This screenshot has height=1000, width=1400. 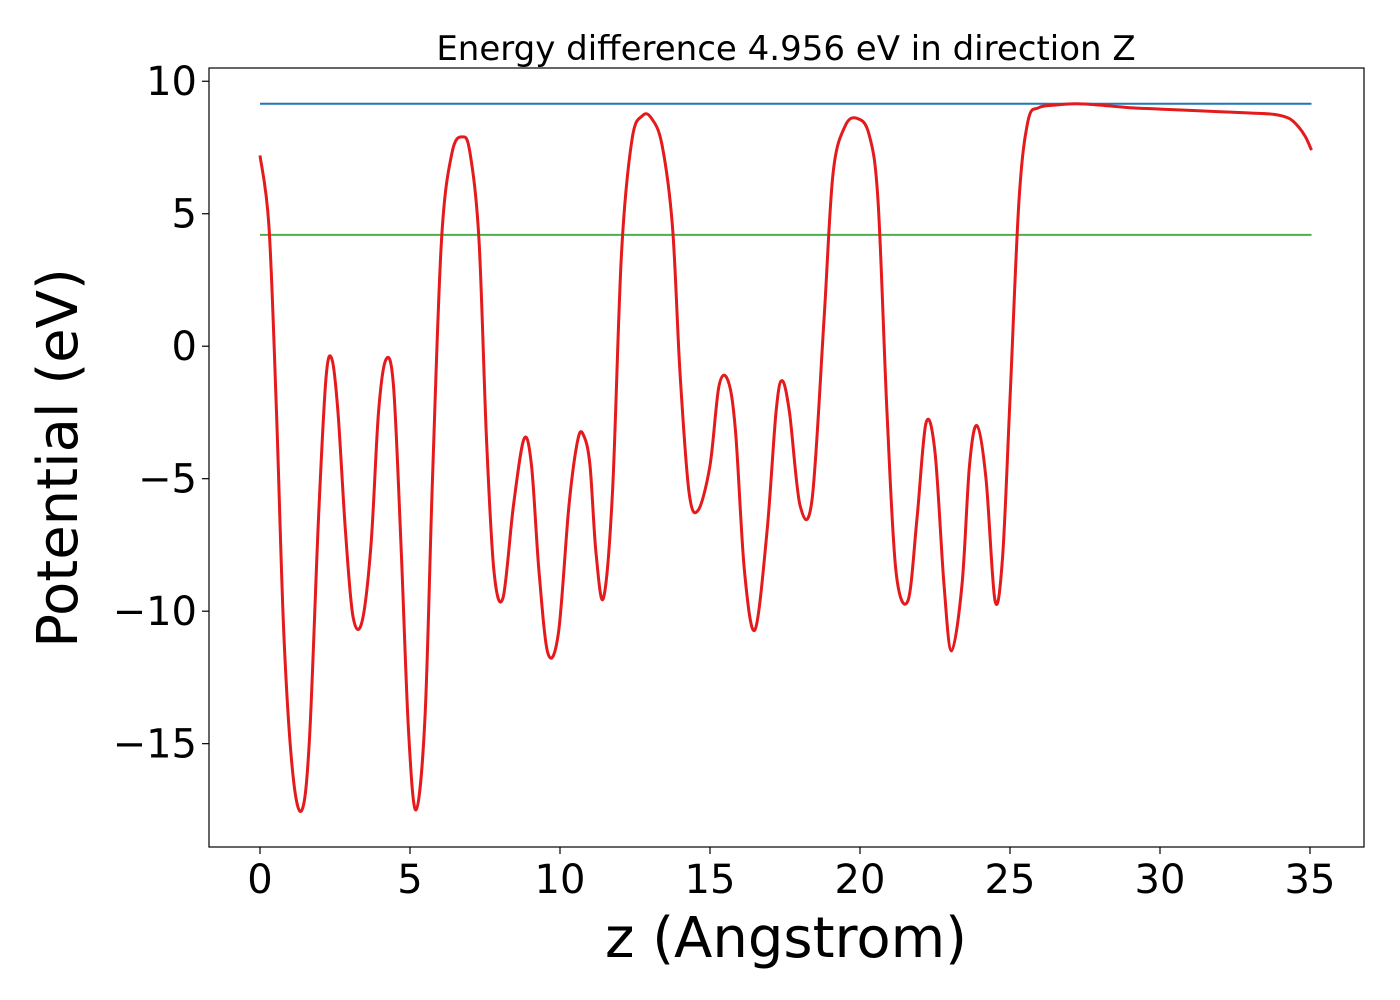 I want to click on x-axis-ticks: 0 5 10 15 20 25 30 35, so click(x=791, y=875).